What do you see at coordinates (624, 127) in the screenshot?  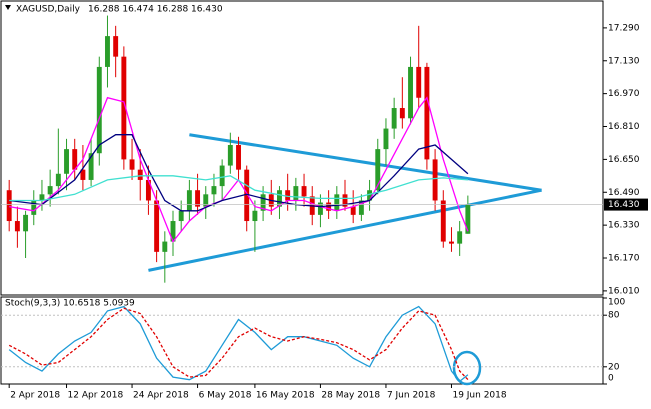 I see `y-tick-label: 16.810` at bounding box center [624, 127].